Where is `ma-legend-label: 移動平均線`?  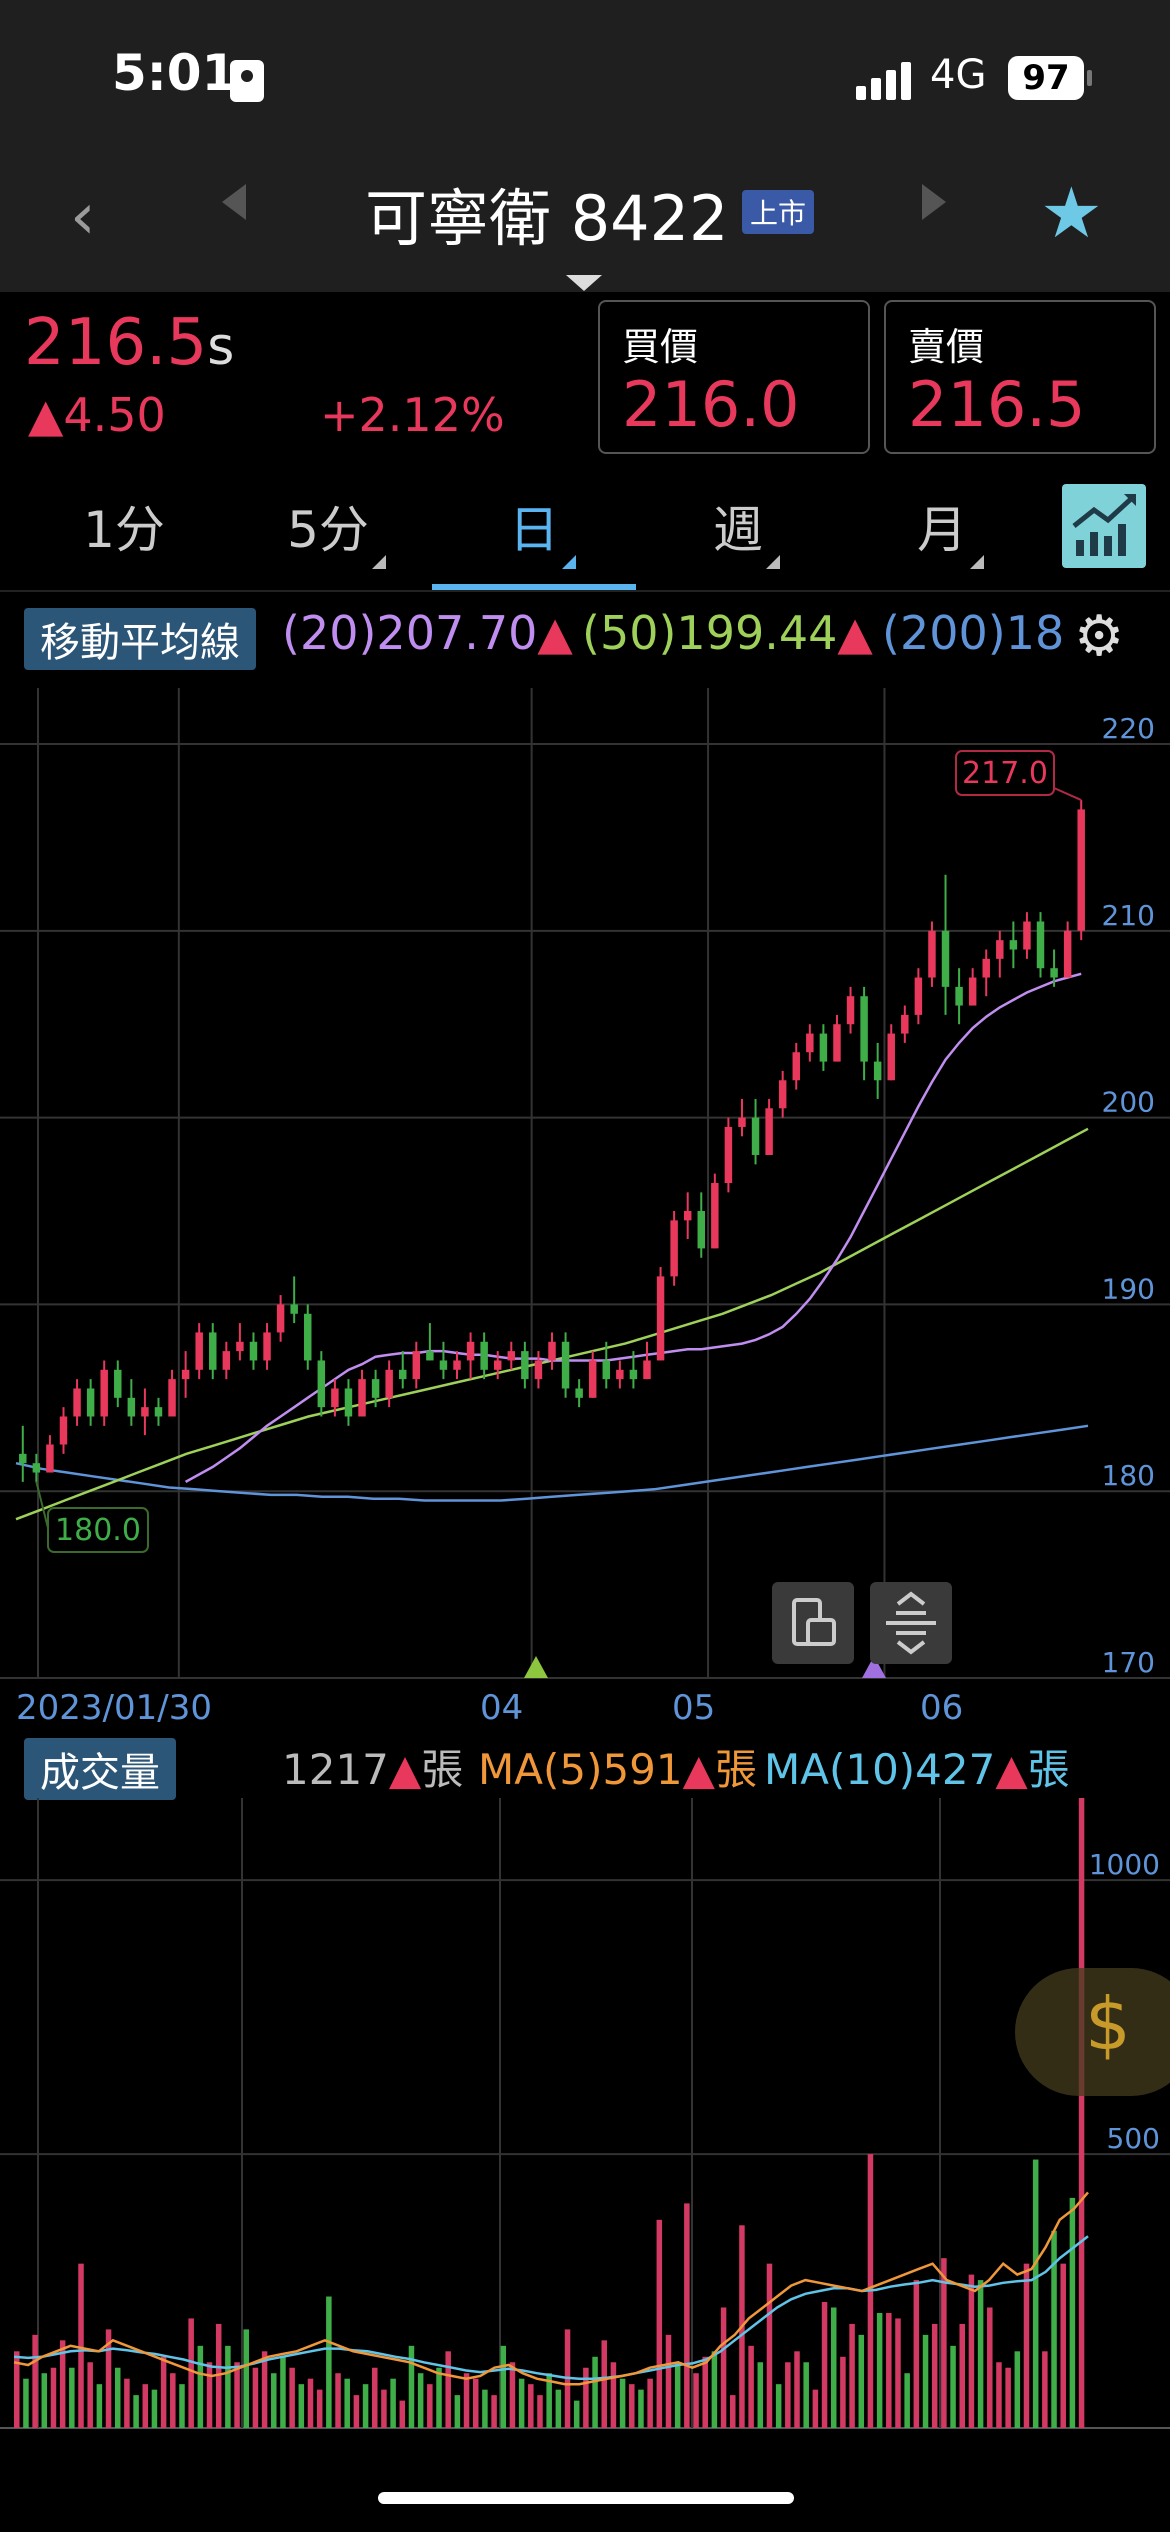 ma-legend-label: 移動平均線 is located at coordinates (140, 639).